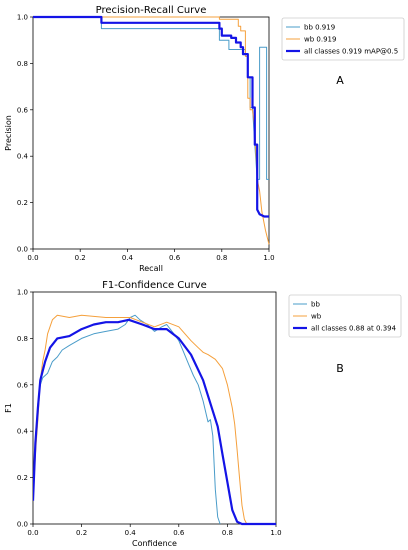 The height and width of the screenshot is (550, 408). Describe the element at coordinates (340, 80) in the screenshot. I see `panel-label: A` at that location.